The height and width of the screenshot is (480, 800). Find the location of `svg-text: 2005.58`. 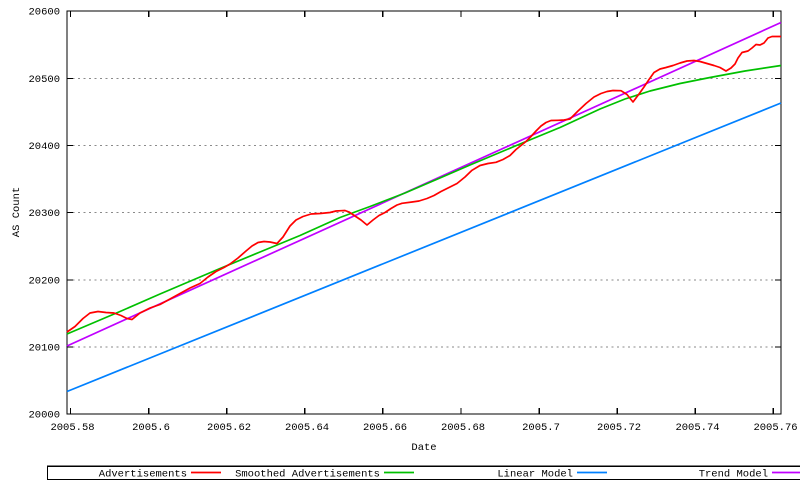

svg-text: 2005.58 is located at coordinates (72, 428).